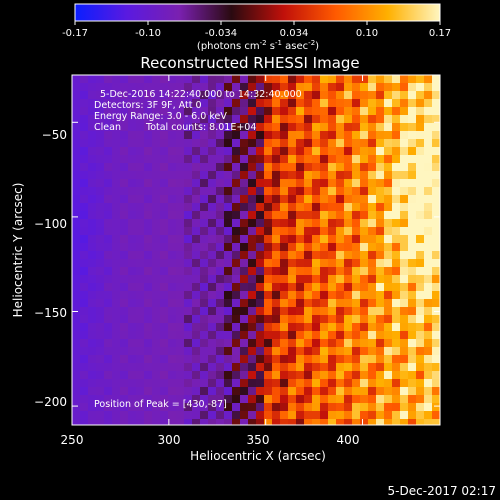  Describe the element at coordinates (257, 23) in the screenshot. I see `colorbar-ticks` at that location.